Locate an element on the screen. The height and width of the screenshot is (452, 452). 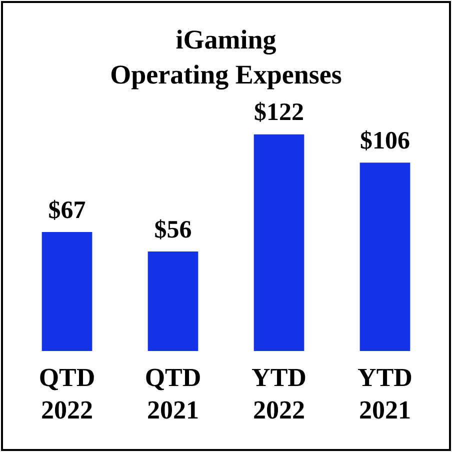
x-tick-label: YTD 2021 is located at coordinates (385, 393).